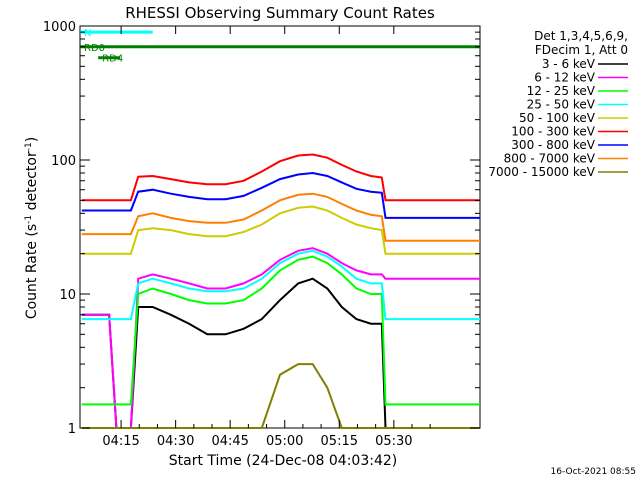 Image resolution: width=640 pixels, height=480 pixels. What do you see at coordinates (72, 429) in the screenshot?
I see `y-tick-label-0: 1` at bounding box center [72, 429].